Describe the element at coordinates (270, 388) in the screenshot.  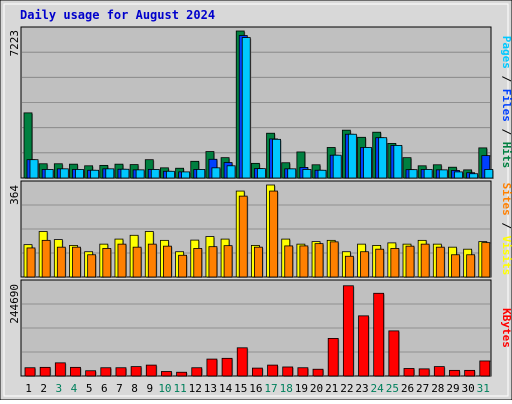
I see `x-tick-label: 17` at that location.